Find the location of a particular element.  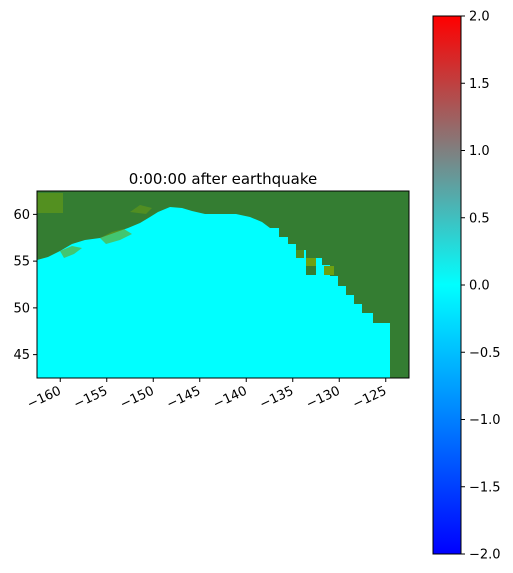

colorbar-tick-label: −1.0 is located at coordinates (485, 420).